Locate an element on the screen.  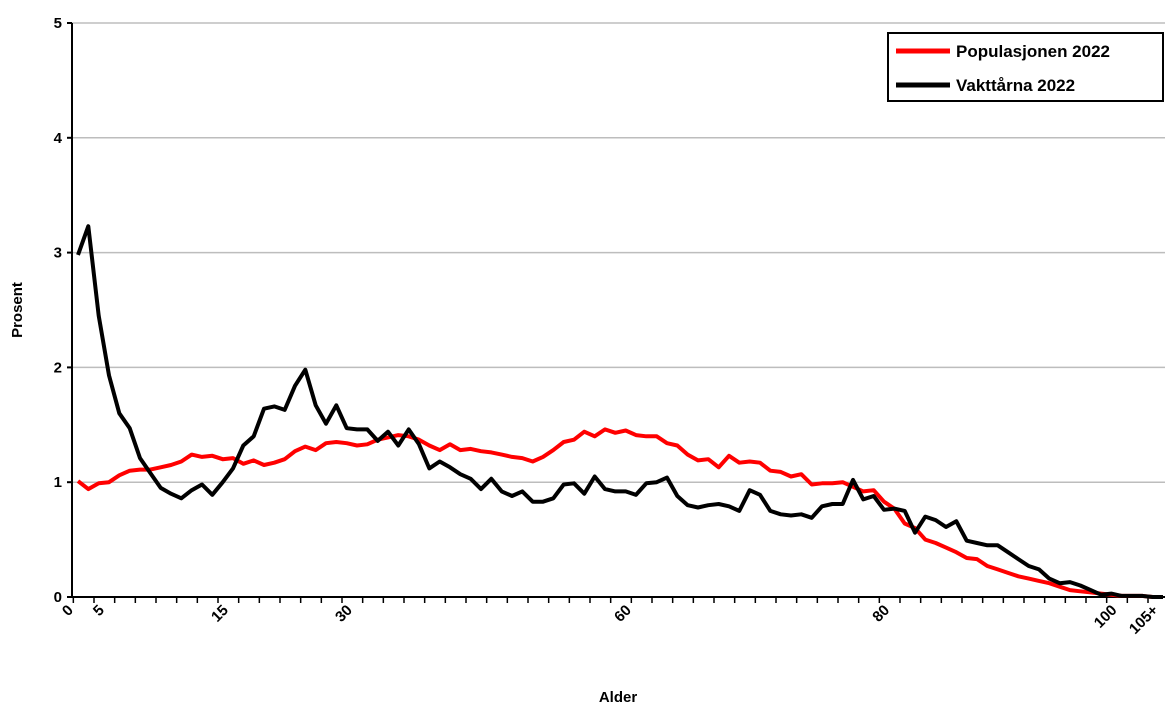
x-tick-label: 100 is located at coordinates (1106, 617).